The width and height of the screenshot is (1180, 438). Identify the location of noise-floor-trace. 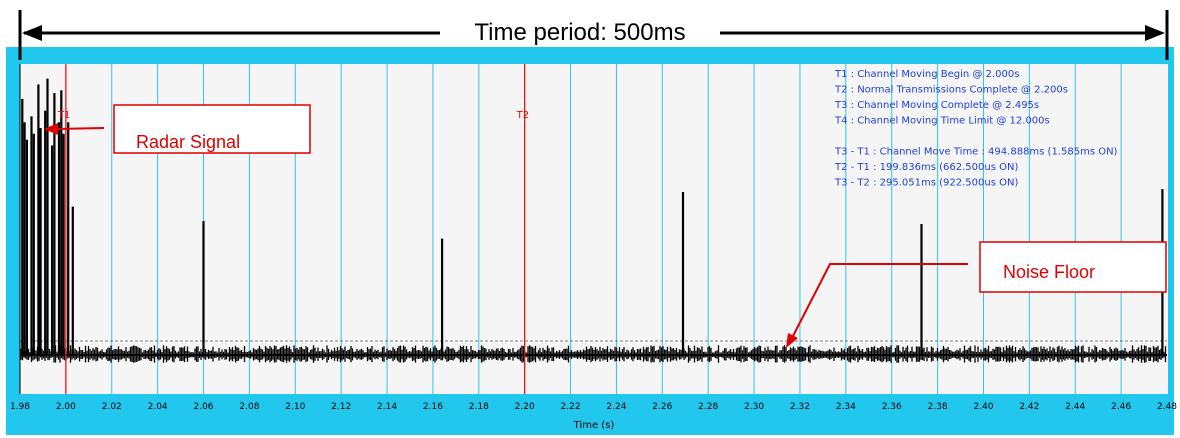
(593, 354).